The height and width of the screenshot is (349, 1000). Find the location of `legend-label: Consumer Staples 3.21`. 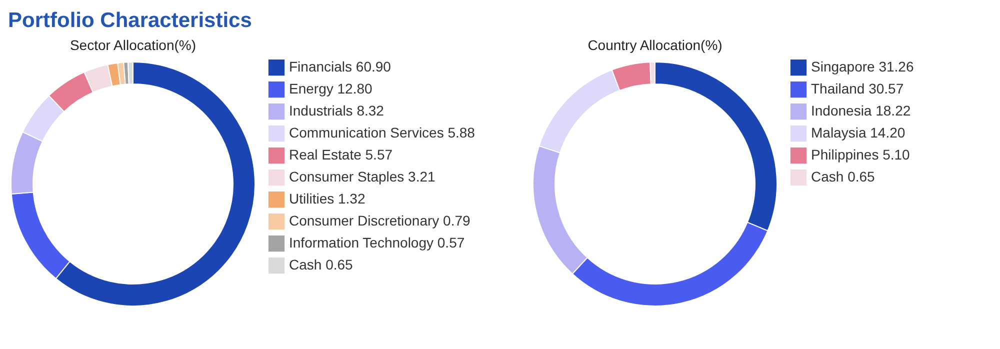

legend-label: Consumer Staples 3.21 is located at coordinates (362, 176).